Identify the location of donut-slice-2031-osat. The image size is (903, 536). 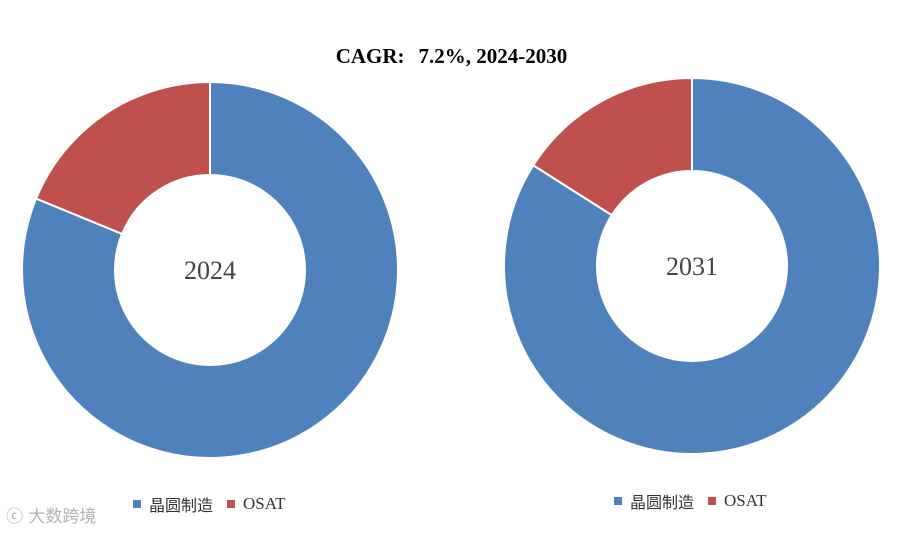
(612, 146).